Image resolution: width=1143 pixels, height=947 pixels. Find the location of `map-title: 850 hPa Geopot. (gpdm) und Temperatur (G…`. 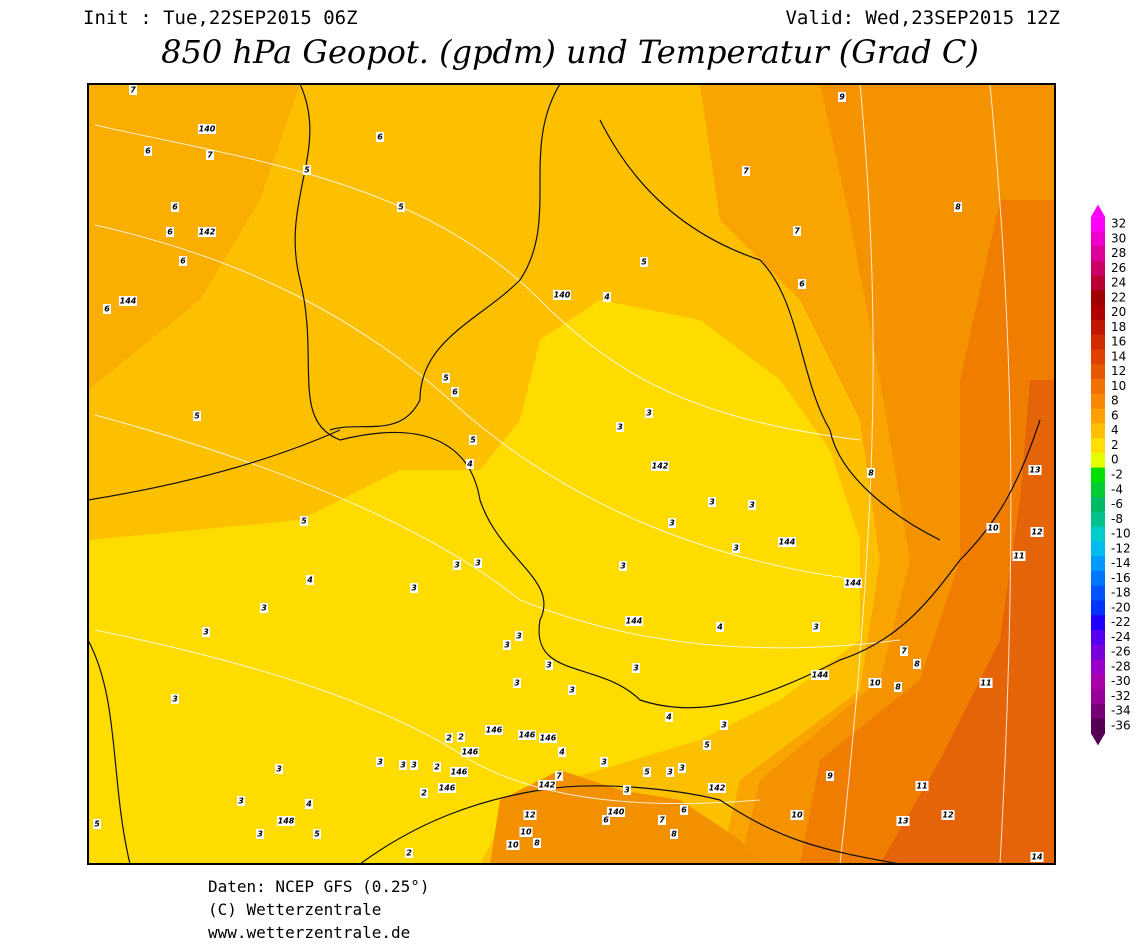

map-title: 850 hPa Geopot. (gpdm) und Temperatur (G… is located at coordinates (570, 52).